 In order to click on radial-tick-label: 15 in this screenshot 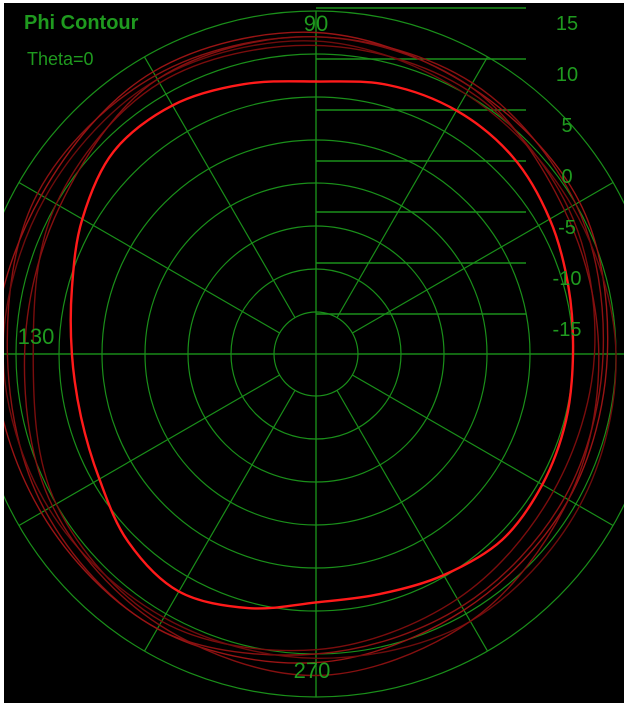, I will do `click(567, 24)`.